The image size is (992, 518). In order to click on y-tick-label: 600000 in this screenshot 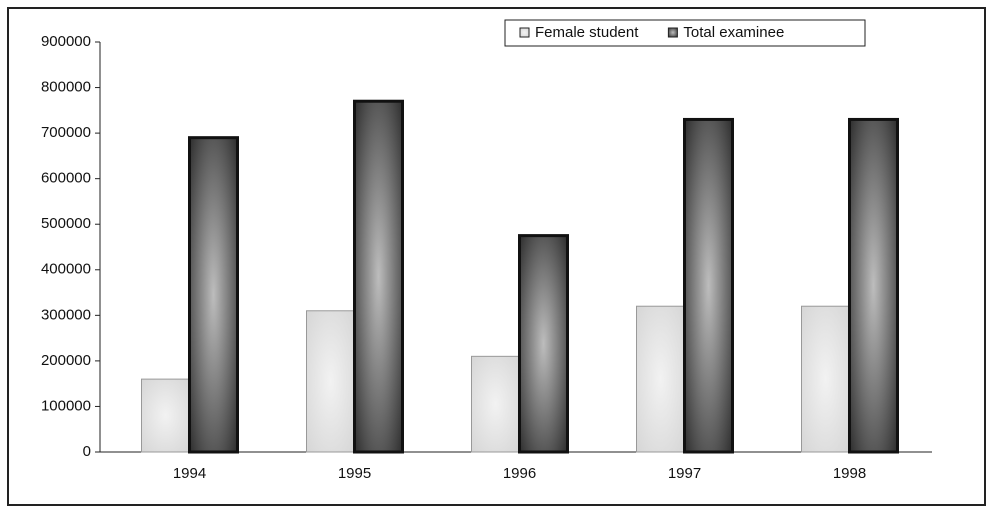, I will do `click(66, 178)`.